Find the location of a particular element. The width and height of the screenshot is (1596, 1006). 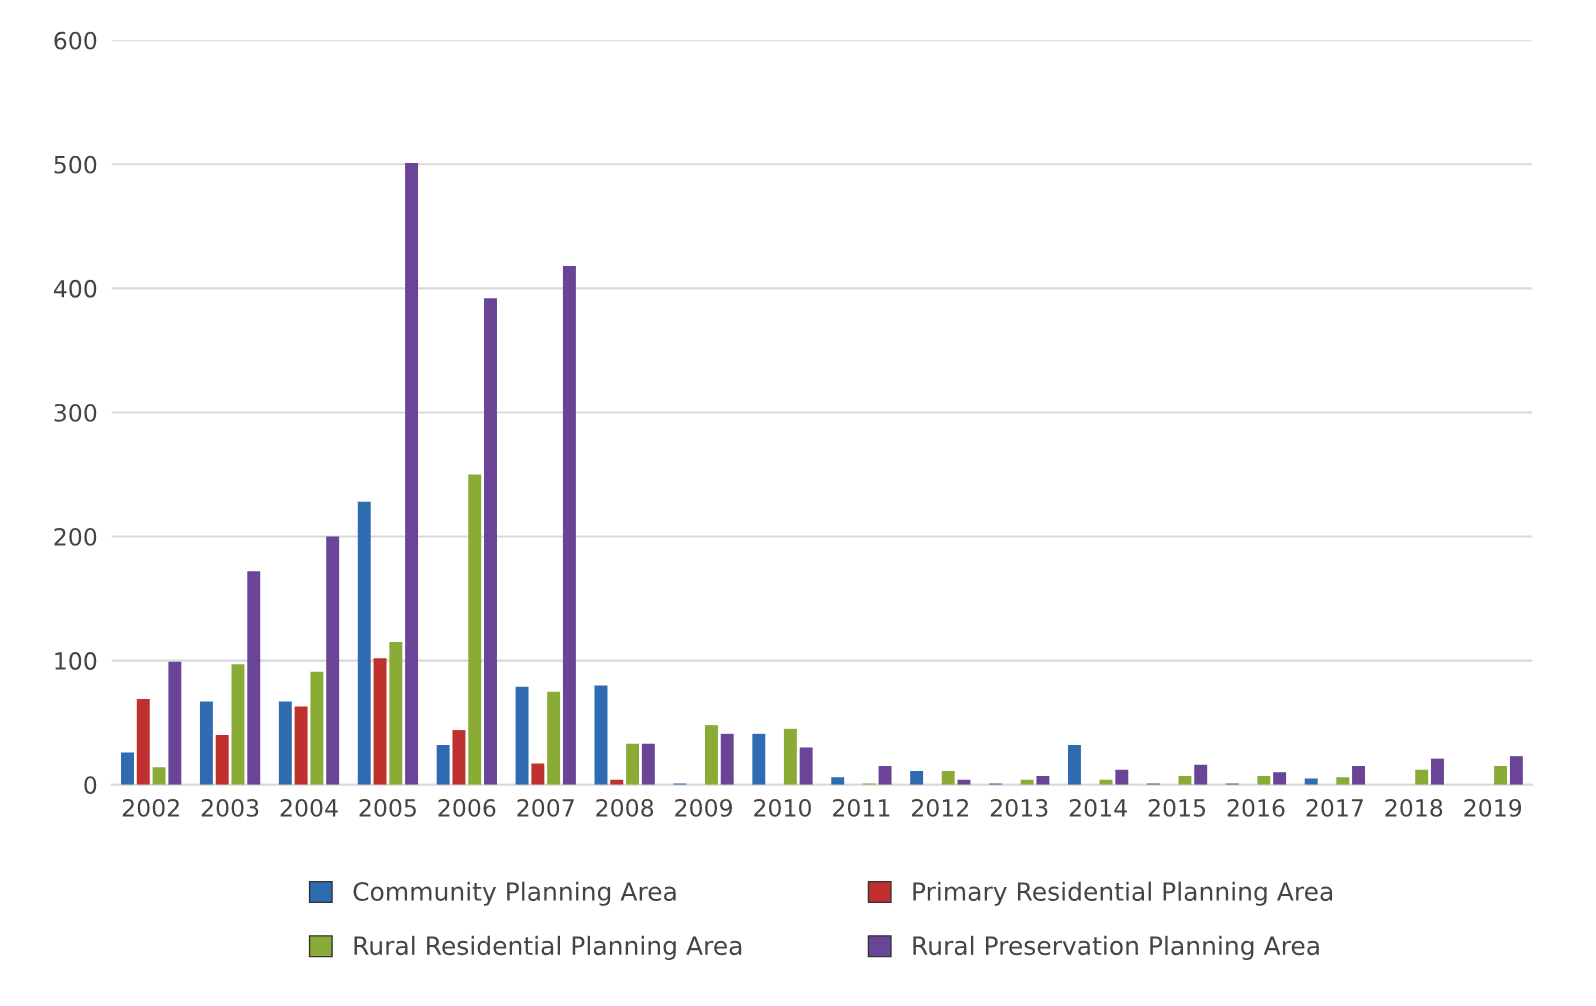

x-tick-label: 2012 is located at coordinates (940, 807).